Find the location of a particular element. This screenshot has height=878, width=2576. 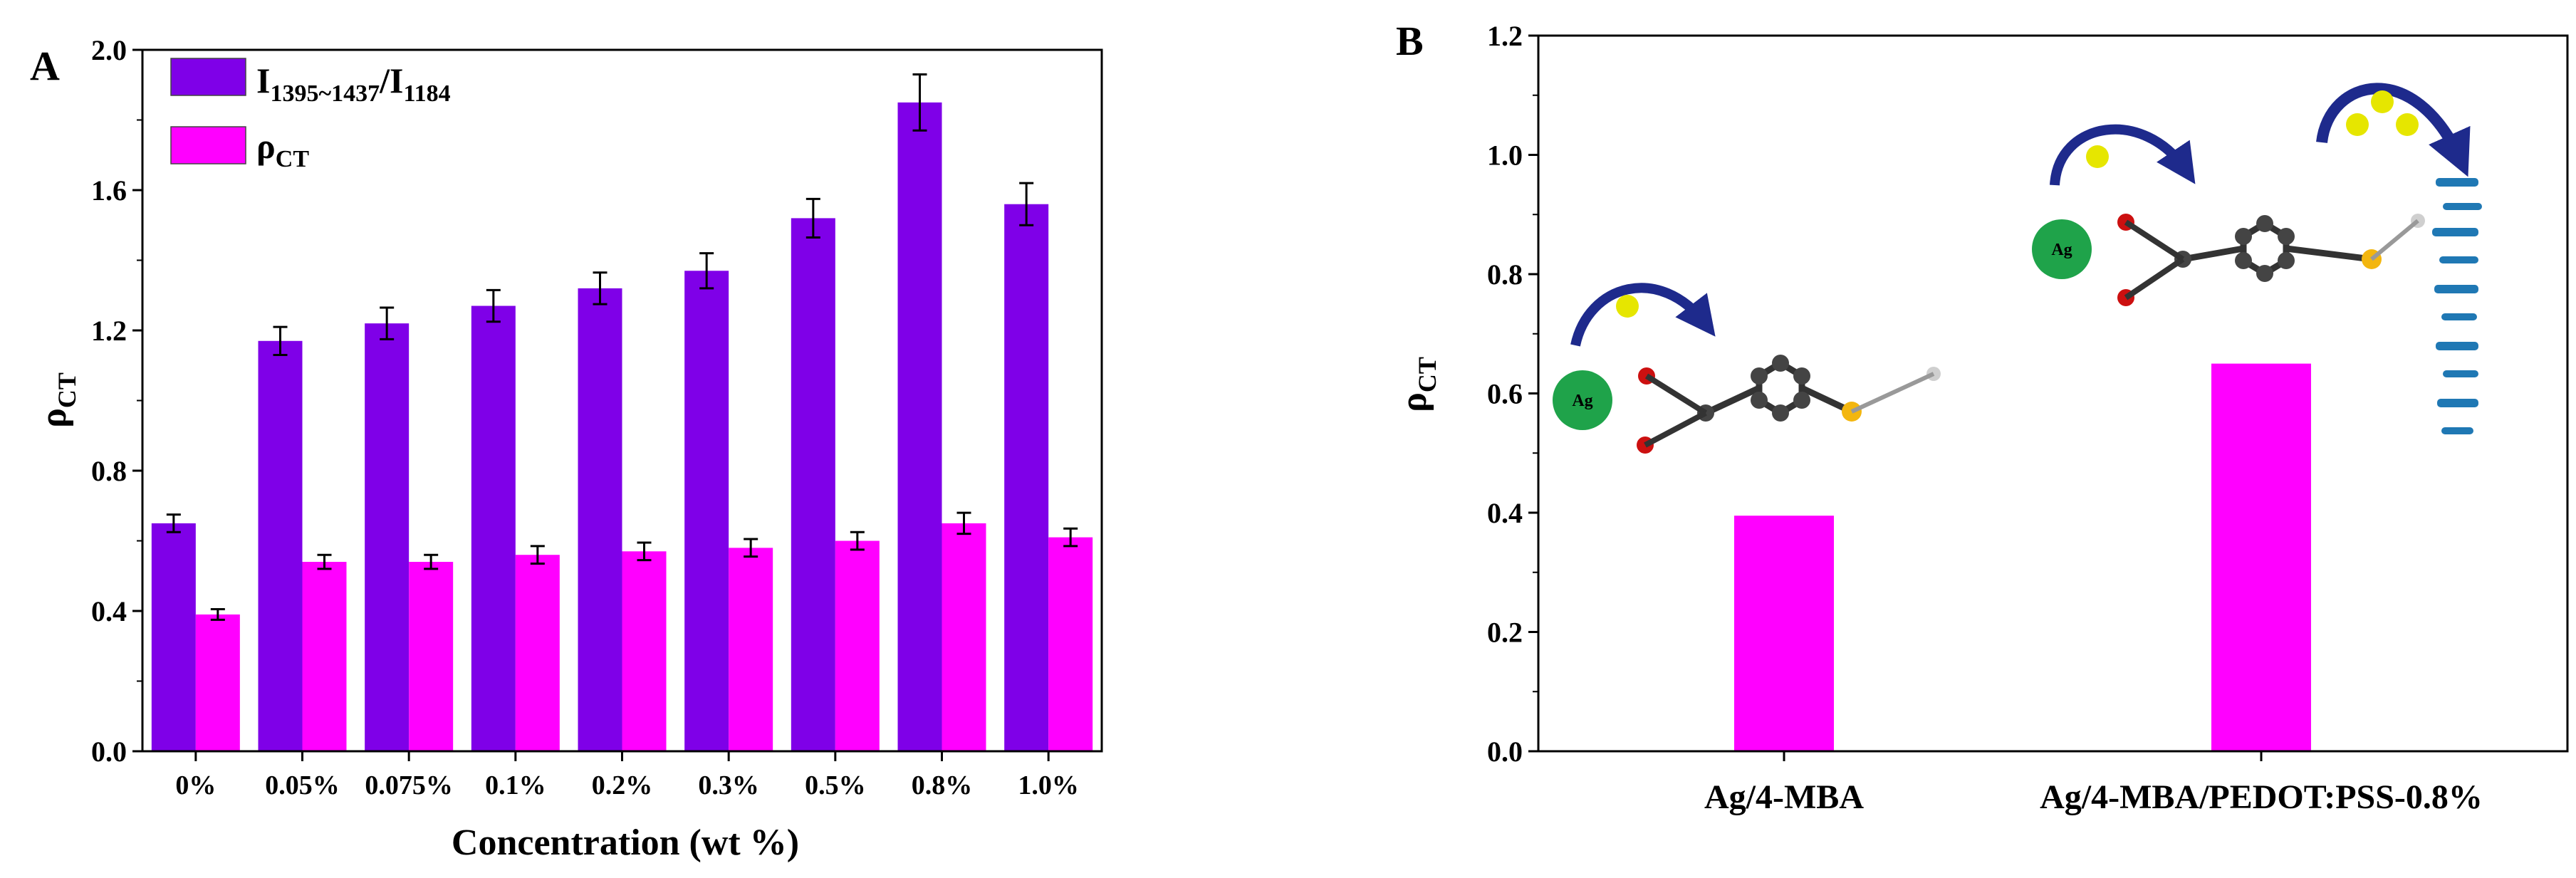

panel-a-ytick-label: 0.4 is located at coordinates (109, 611).